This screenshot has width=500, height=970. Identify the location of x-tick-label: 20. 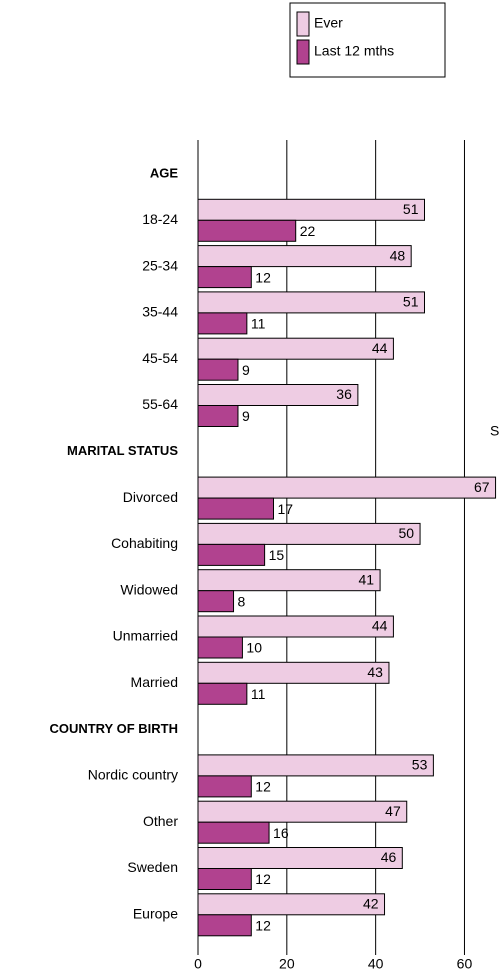
(287, 963).